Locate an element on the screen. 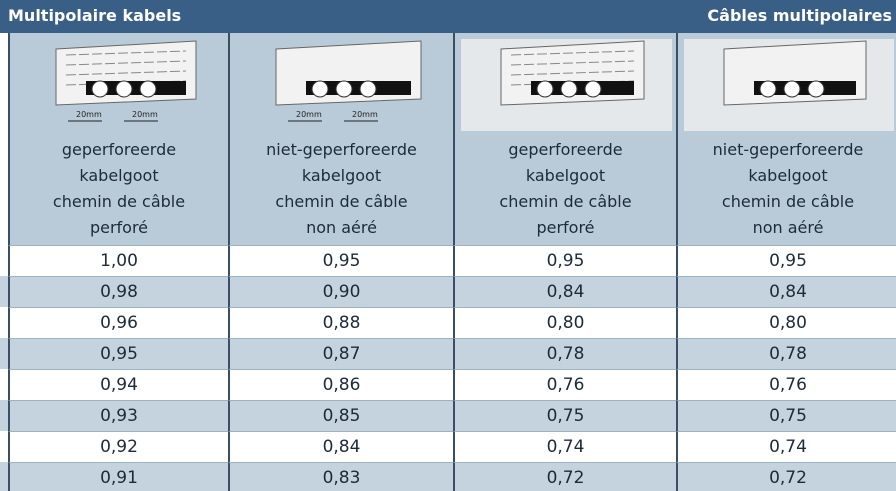 This screenshot has width=896, height=491. table-cell: 1,00 is located at coordinates (118, 260).